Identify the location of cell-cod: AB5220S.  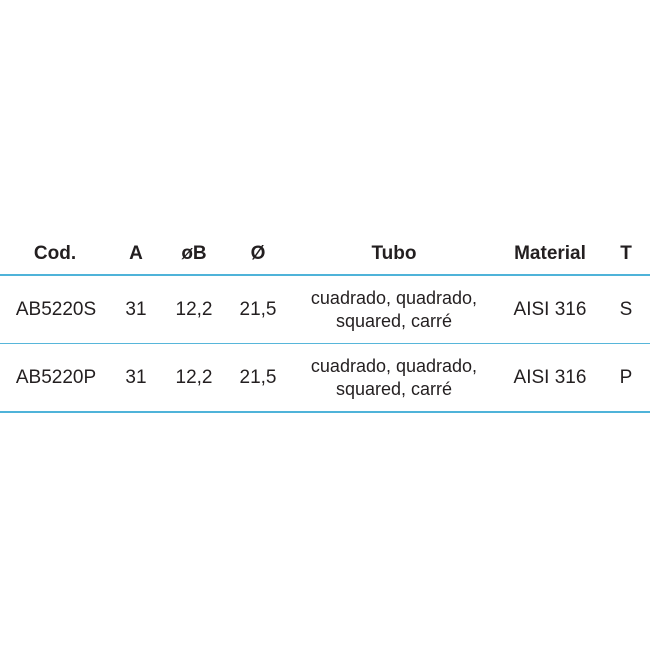
(56, 309).